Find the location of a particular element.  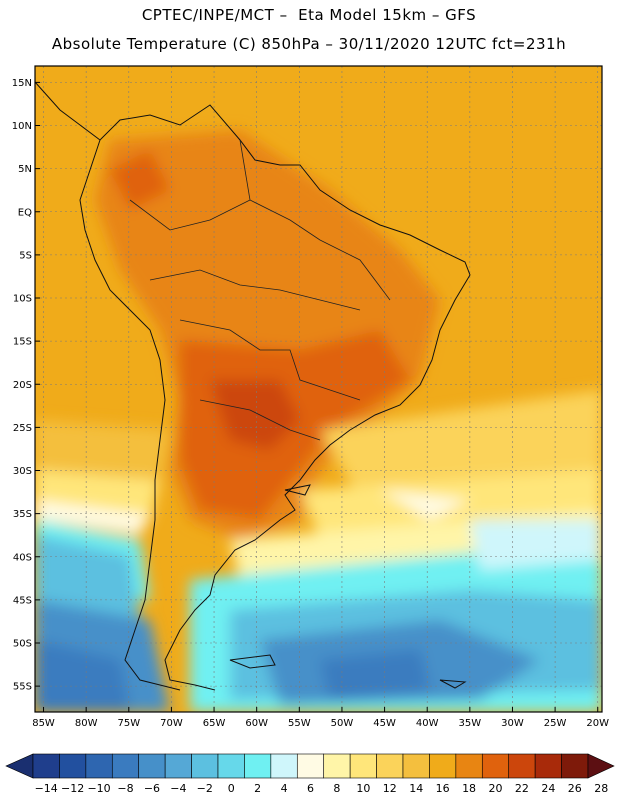

colorbar-tick-label: 22 is located at coordinates (522, 788).